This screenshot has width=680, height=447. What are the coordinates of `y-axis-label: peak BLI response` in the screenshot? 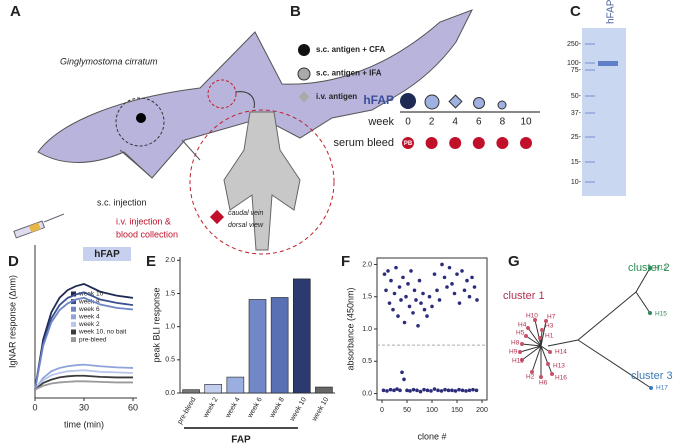 It's located at (156, 324).